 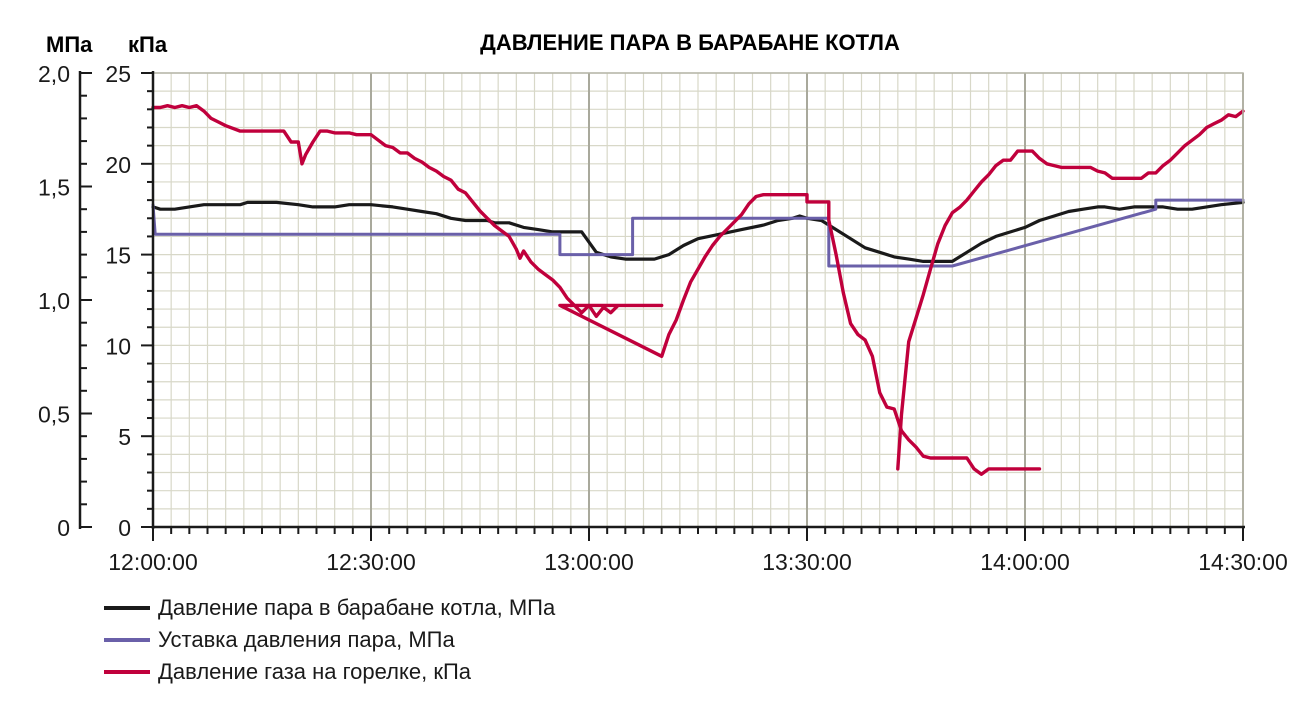 I want to click on legend-label: Давление пара в барабане котла, МПа, so click(x=357, y=607).